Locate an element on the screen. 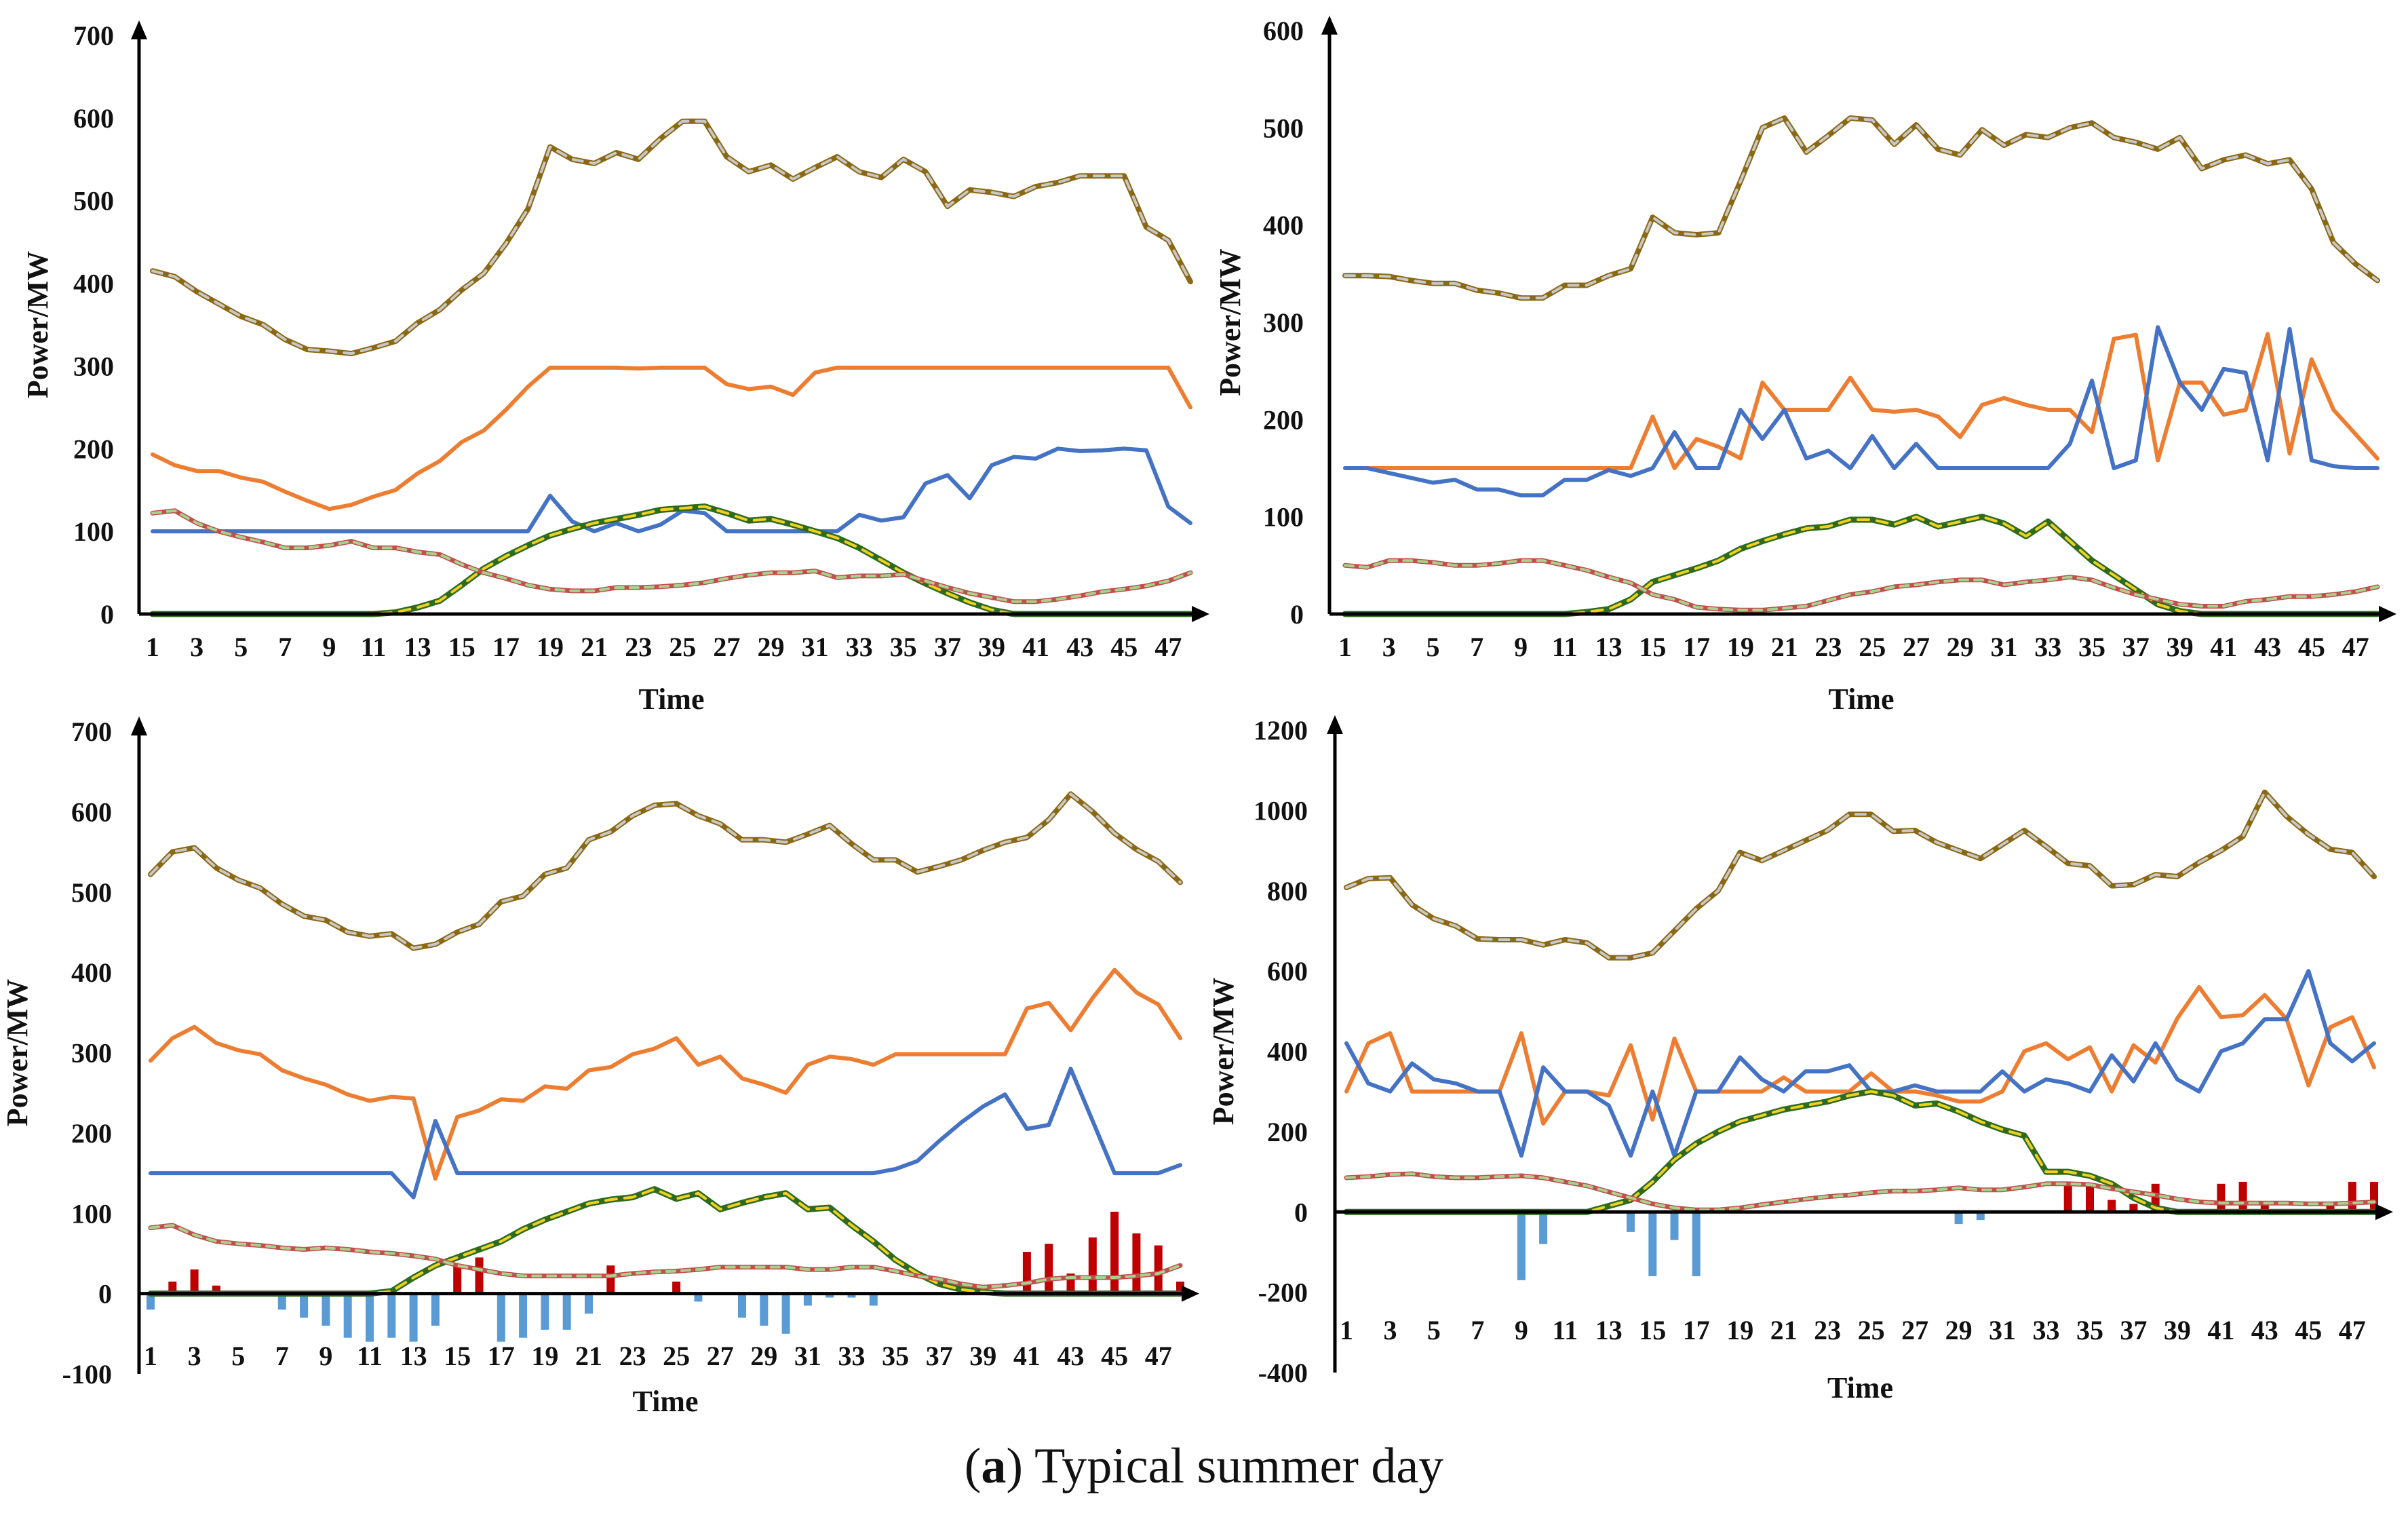  x-axis-title: Time is located at coordinates (672, 700).